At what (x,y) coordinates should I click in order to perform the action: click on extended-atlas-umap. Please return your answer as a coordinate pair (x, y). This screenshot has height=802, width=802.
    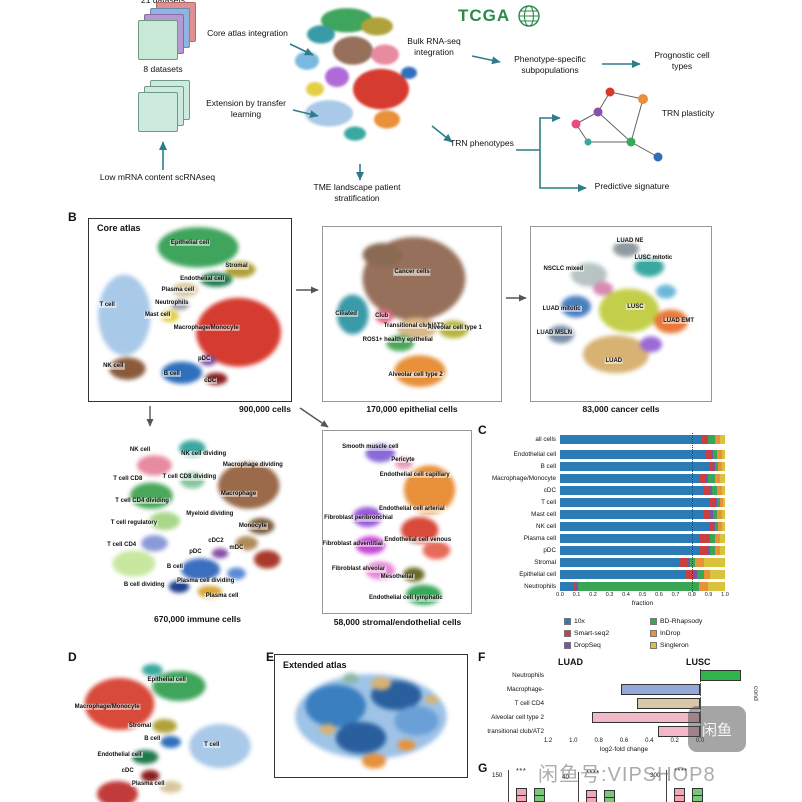
    Looking at the image, I should click on (371, 721).